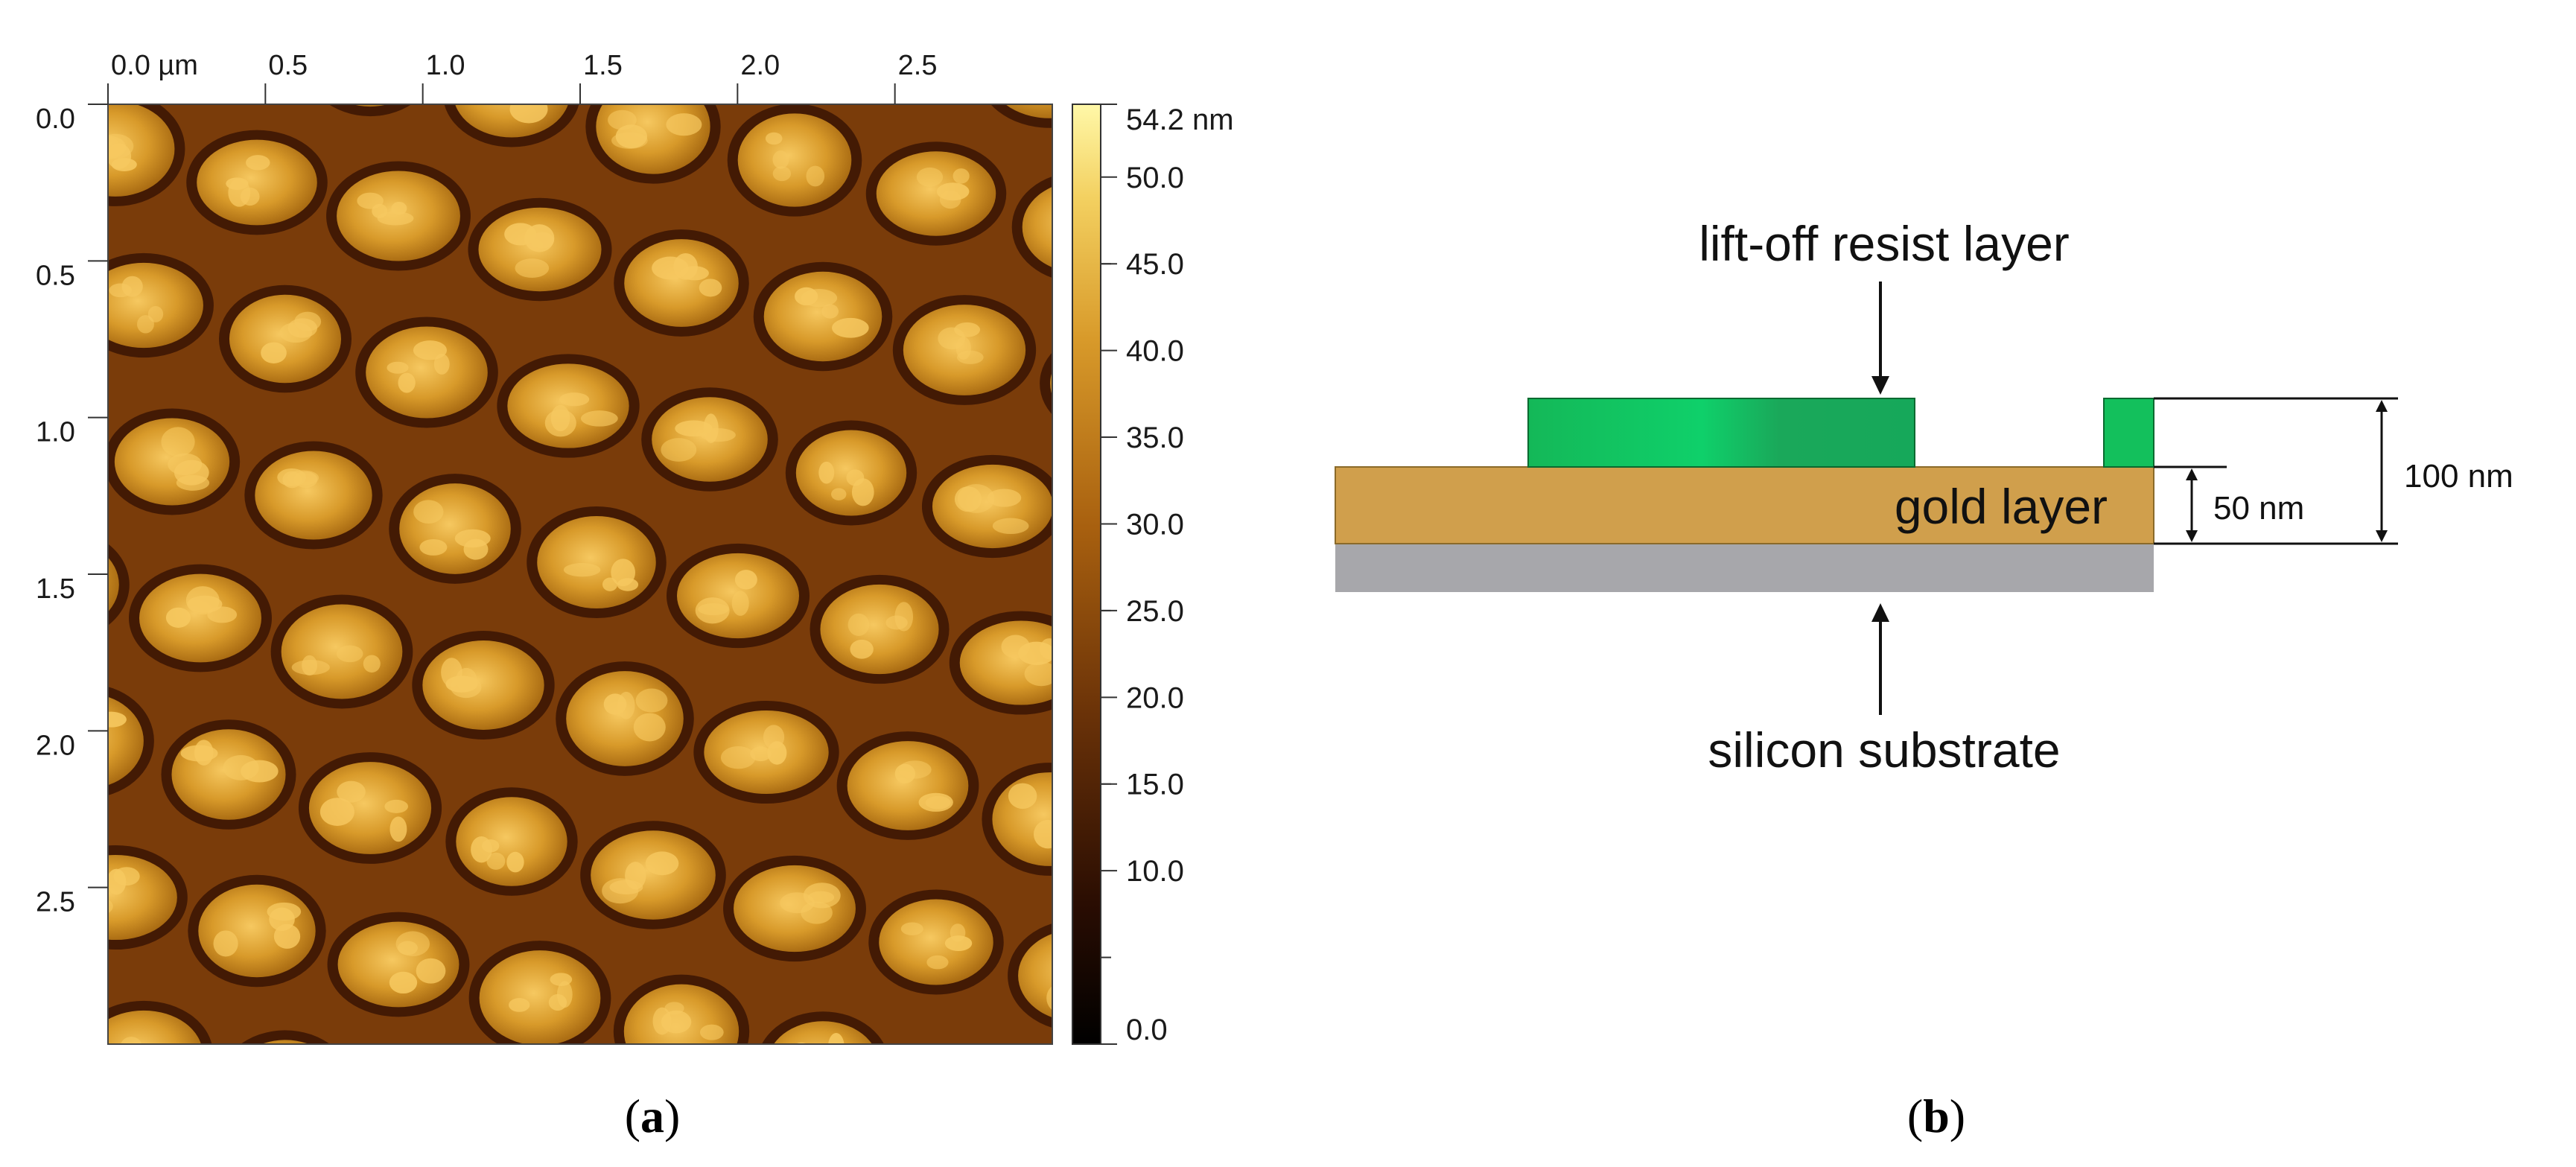 This screenshot has height=1167, width=2576. I want to click on y-tick-label: 2.5, so click(55, 903).